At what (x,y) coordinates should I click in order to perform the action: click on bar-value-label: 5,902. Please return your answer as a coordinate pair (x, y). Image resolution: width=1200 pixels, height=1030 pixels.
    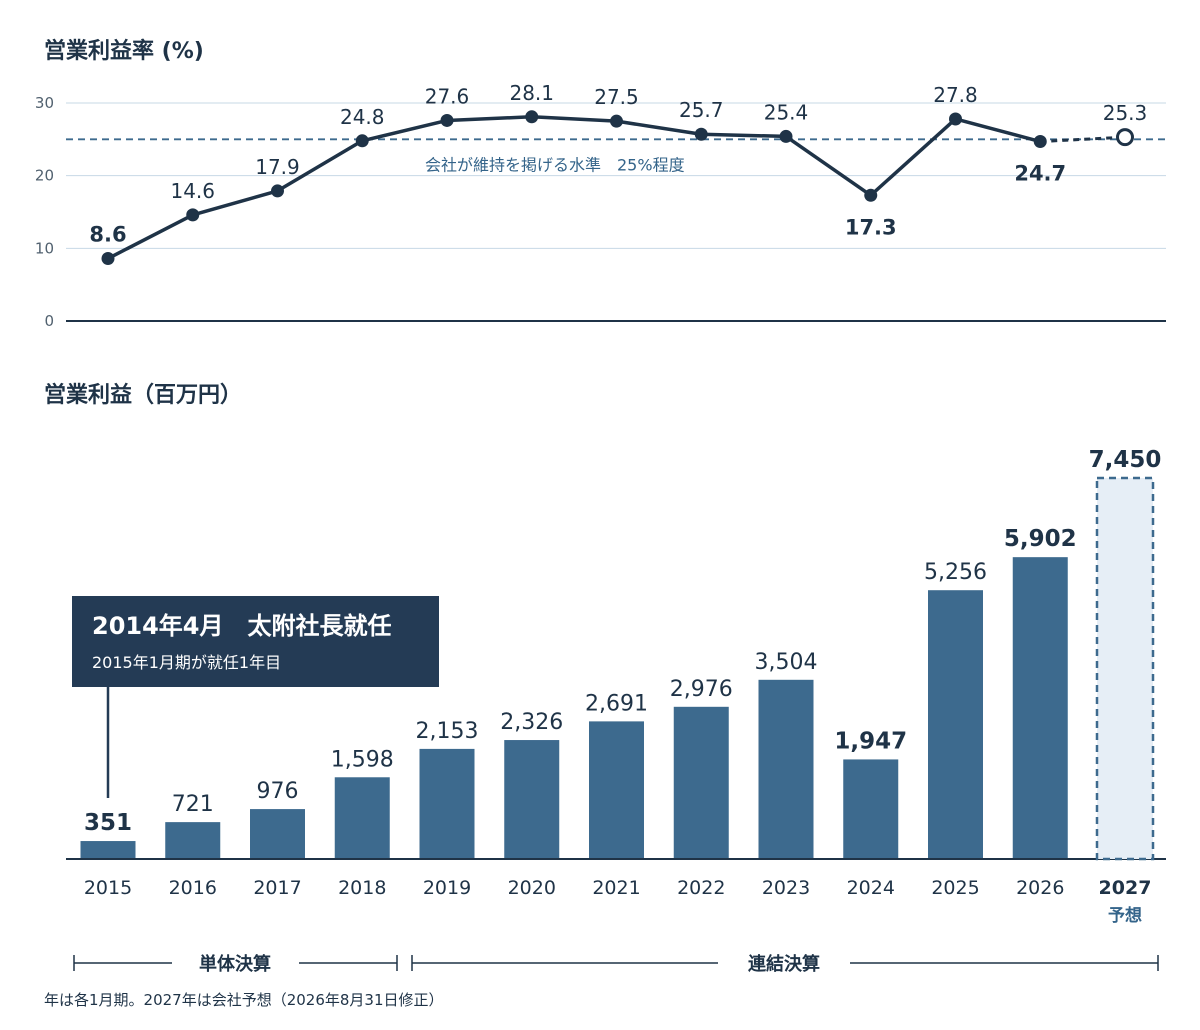
    Looking at the image, I should click on (1040, 539).